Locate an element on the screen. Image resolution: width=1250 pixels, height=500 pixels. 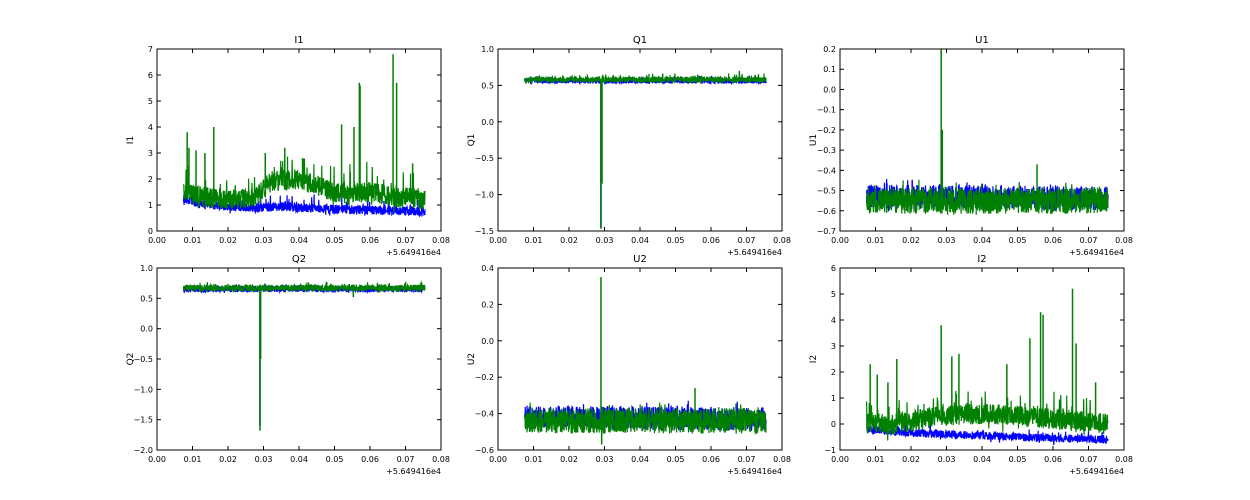
y-axis-label: Q1 is located at coordinates (472, 140).